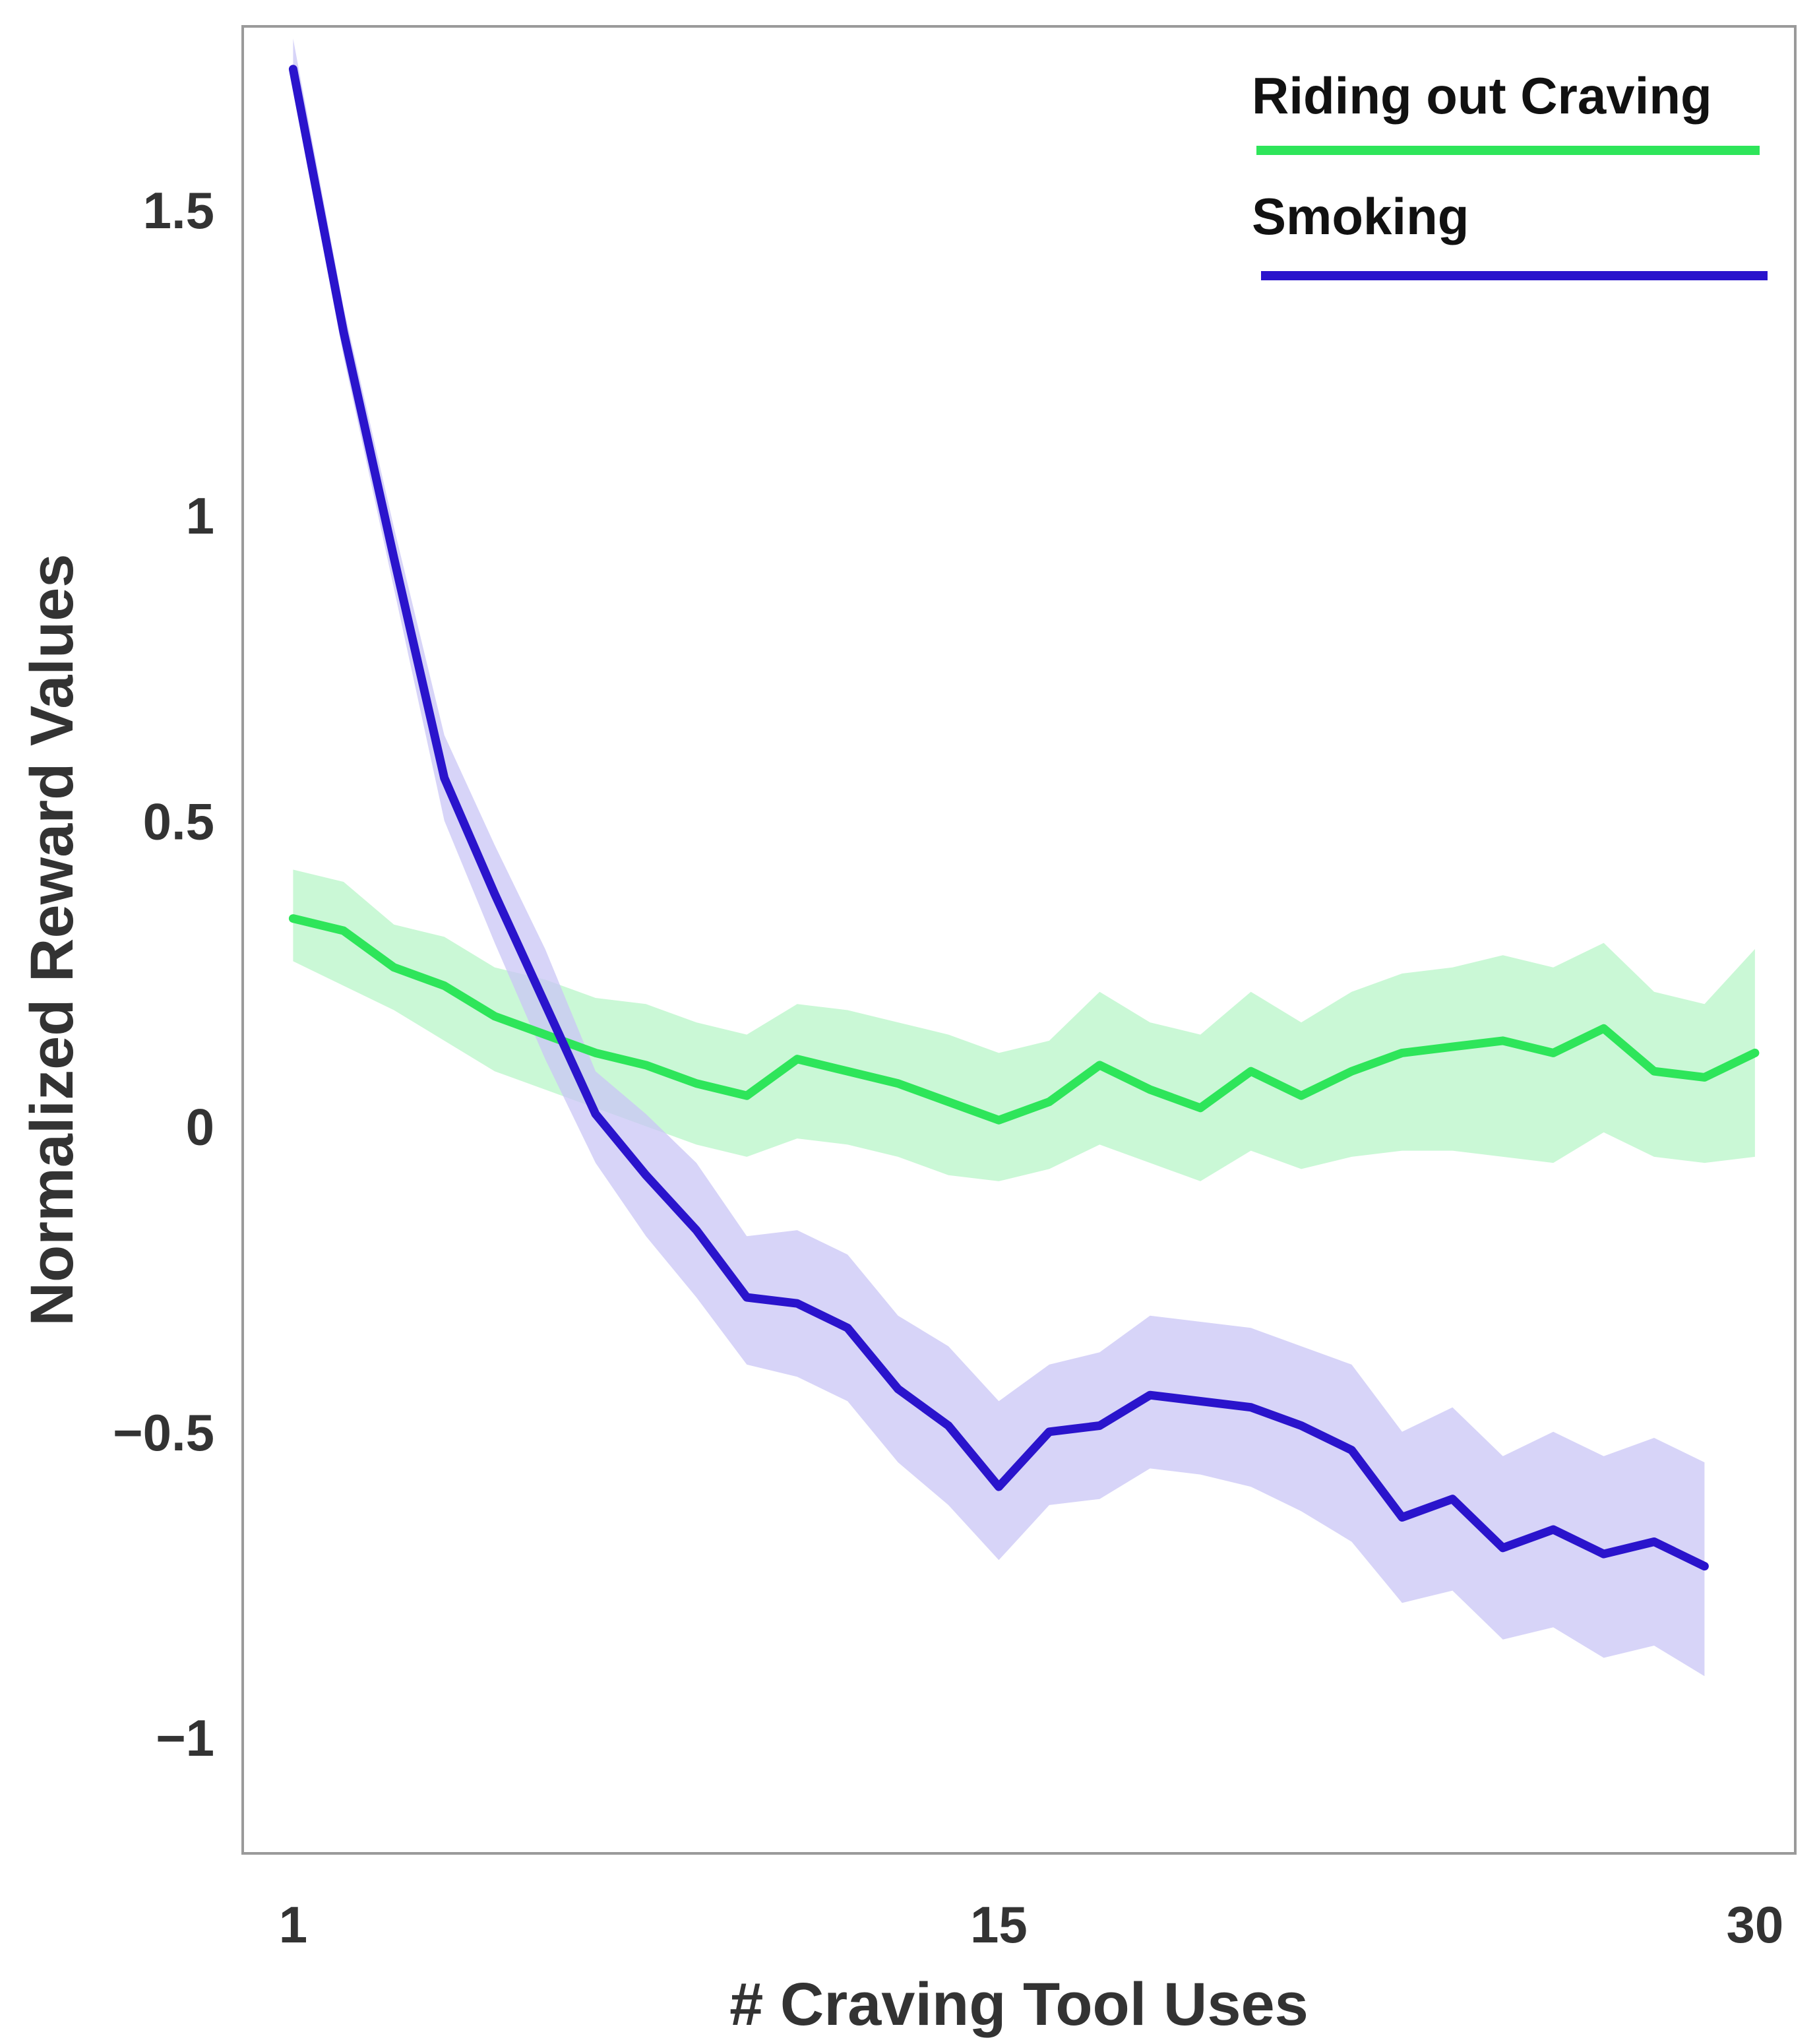 The width and height of the screenshot is (1819, 2044). What do you see at coordinates (1031, 1925) in the screenshot?
I see `x-axis-ticks: 1 15 30` at bounding box center [1031, 1925].